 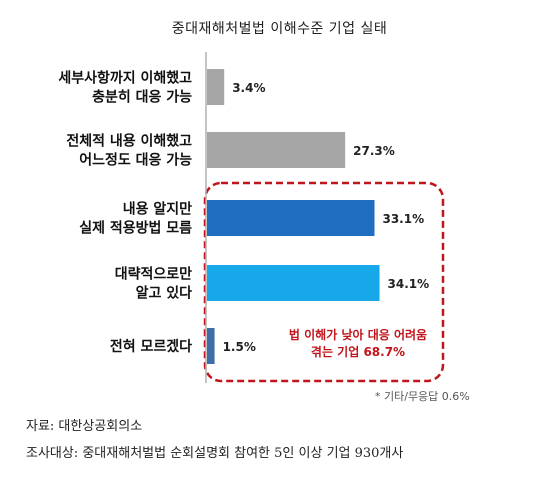 I want to click on value-label: 1.5%, so click(x=239, y=347).